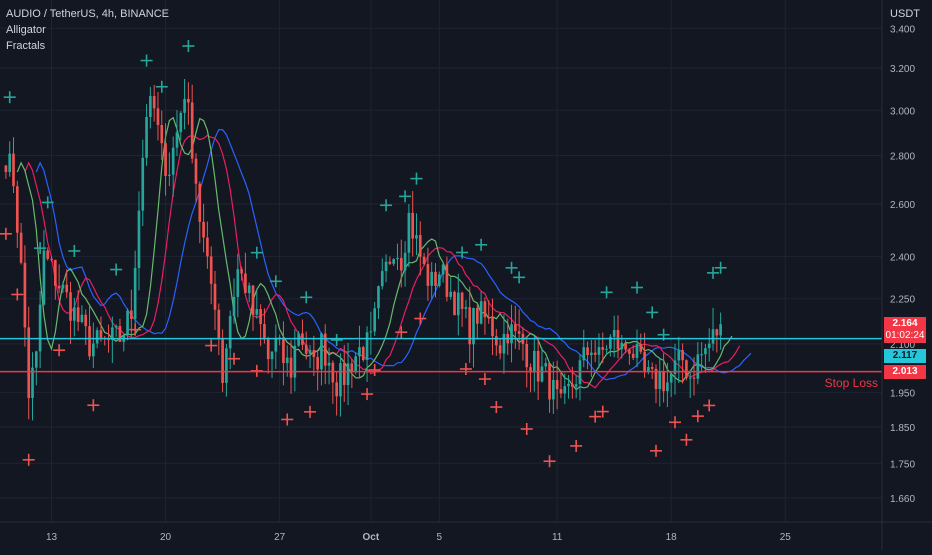 This screenshot has width=932, height=555. What do you see at coordinates (441, 355) in the screenshot?
I see `horizontal-lines-layer` at bounding box center [441, 355].